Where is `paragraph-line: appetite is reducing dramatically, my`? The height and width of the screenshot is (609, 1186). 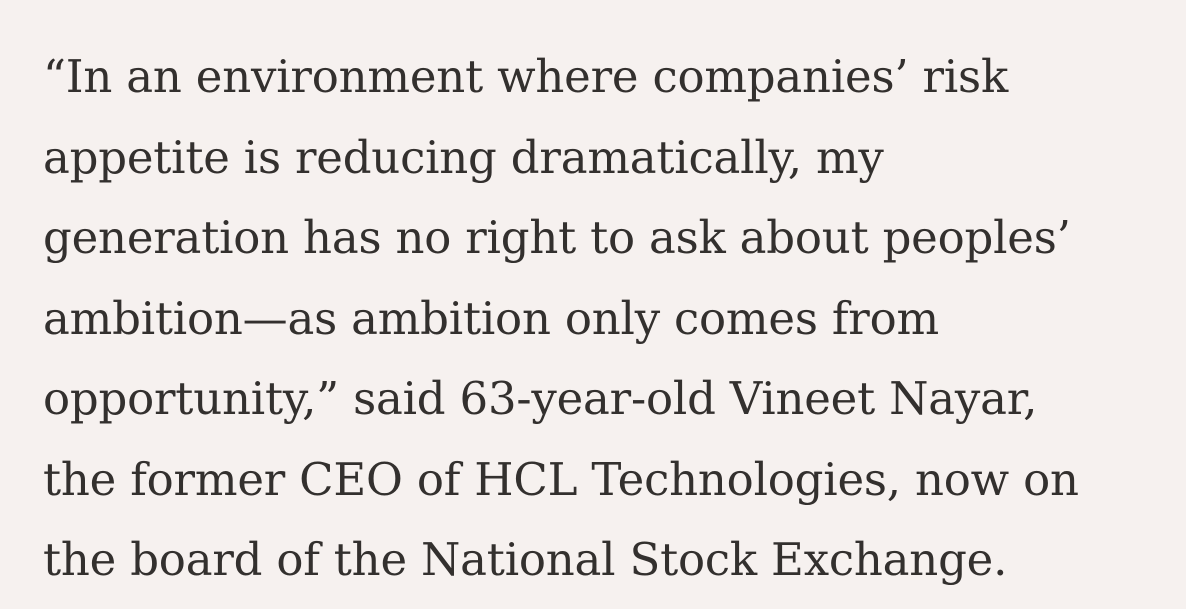
paragraph-line: appetite is reducing dramatically, my is located at coordinates (463, 157).